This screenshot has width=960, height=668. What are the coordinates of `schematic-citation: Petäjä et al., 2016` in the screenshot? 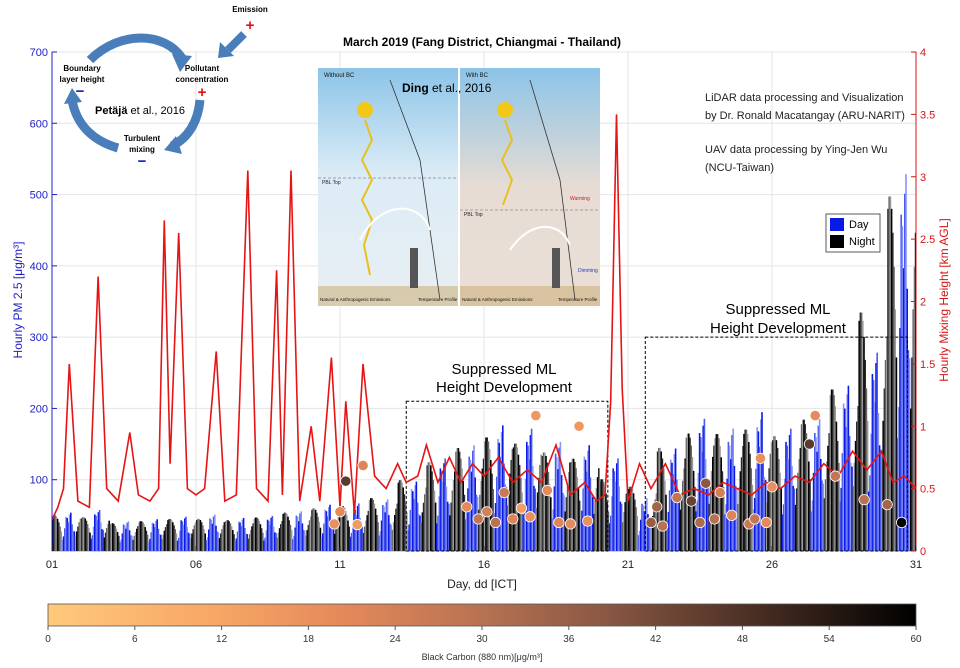 It's located at (140, 111).